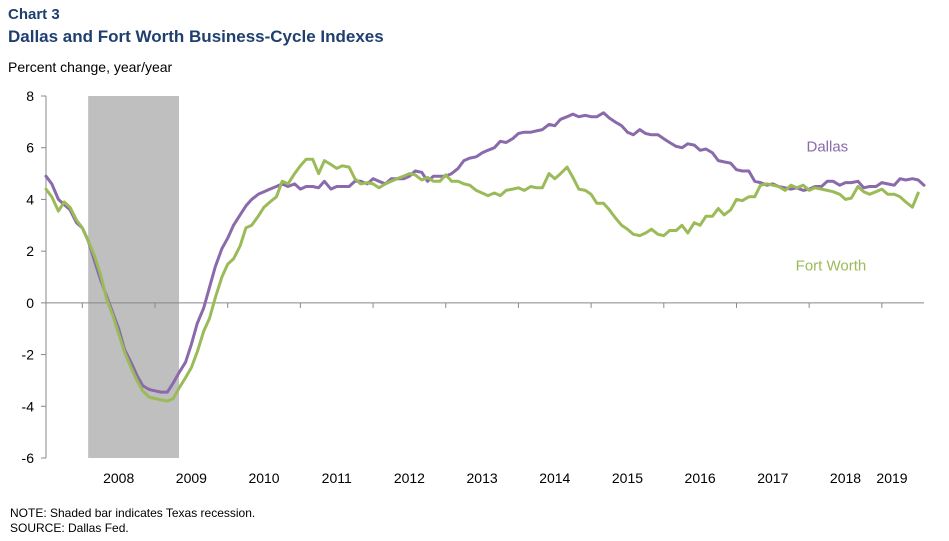  Describe the element at coordinates (263, 478) in the screenshot. I see `x-tick-label: 2010` at that location.